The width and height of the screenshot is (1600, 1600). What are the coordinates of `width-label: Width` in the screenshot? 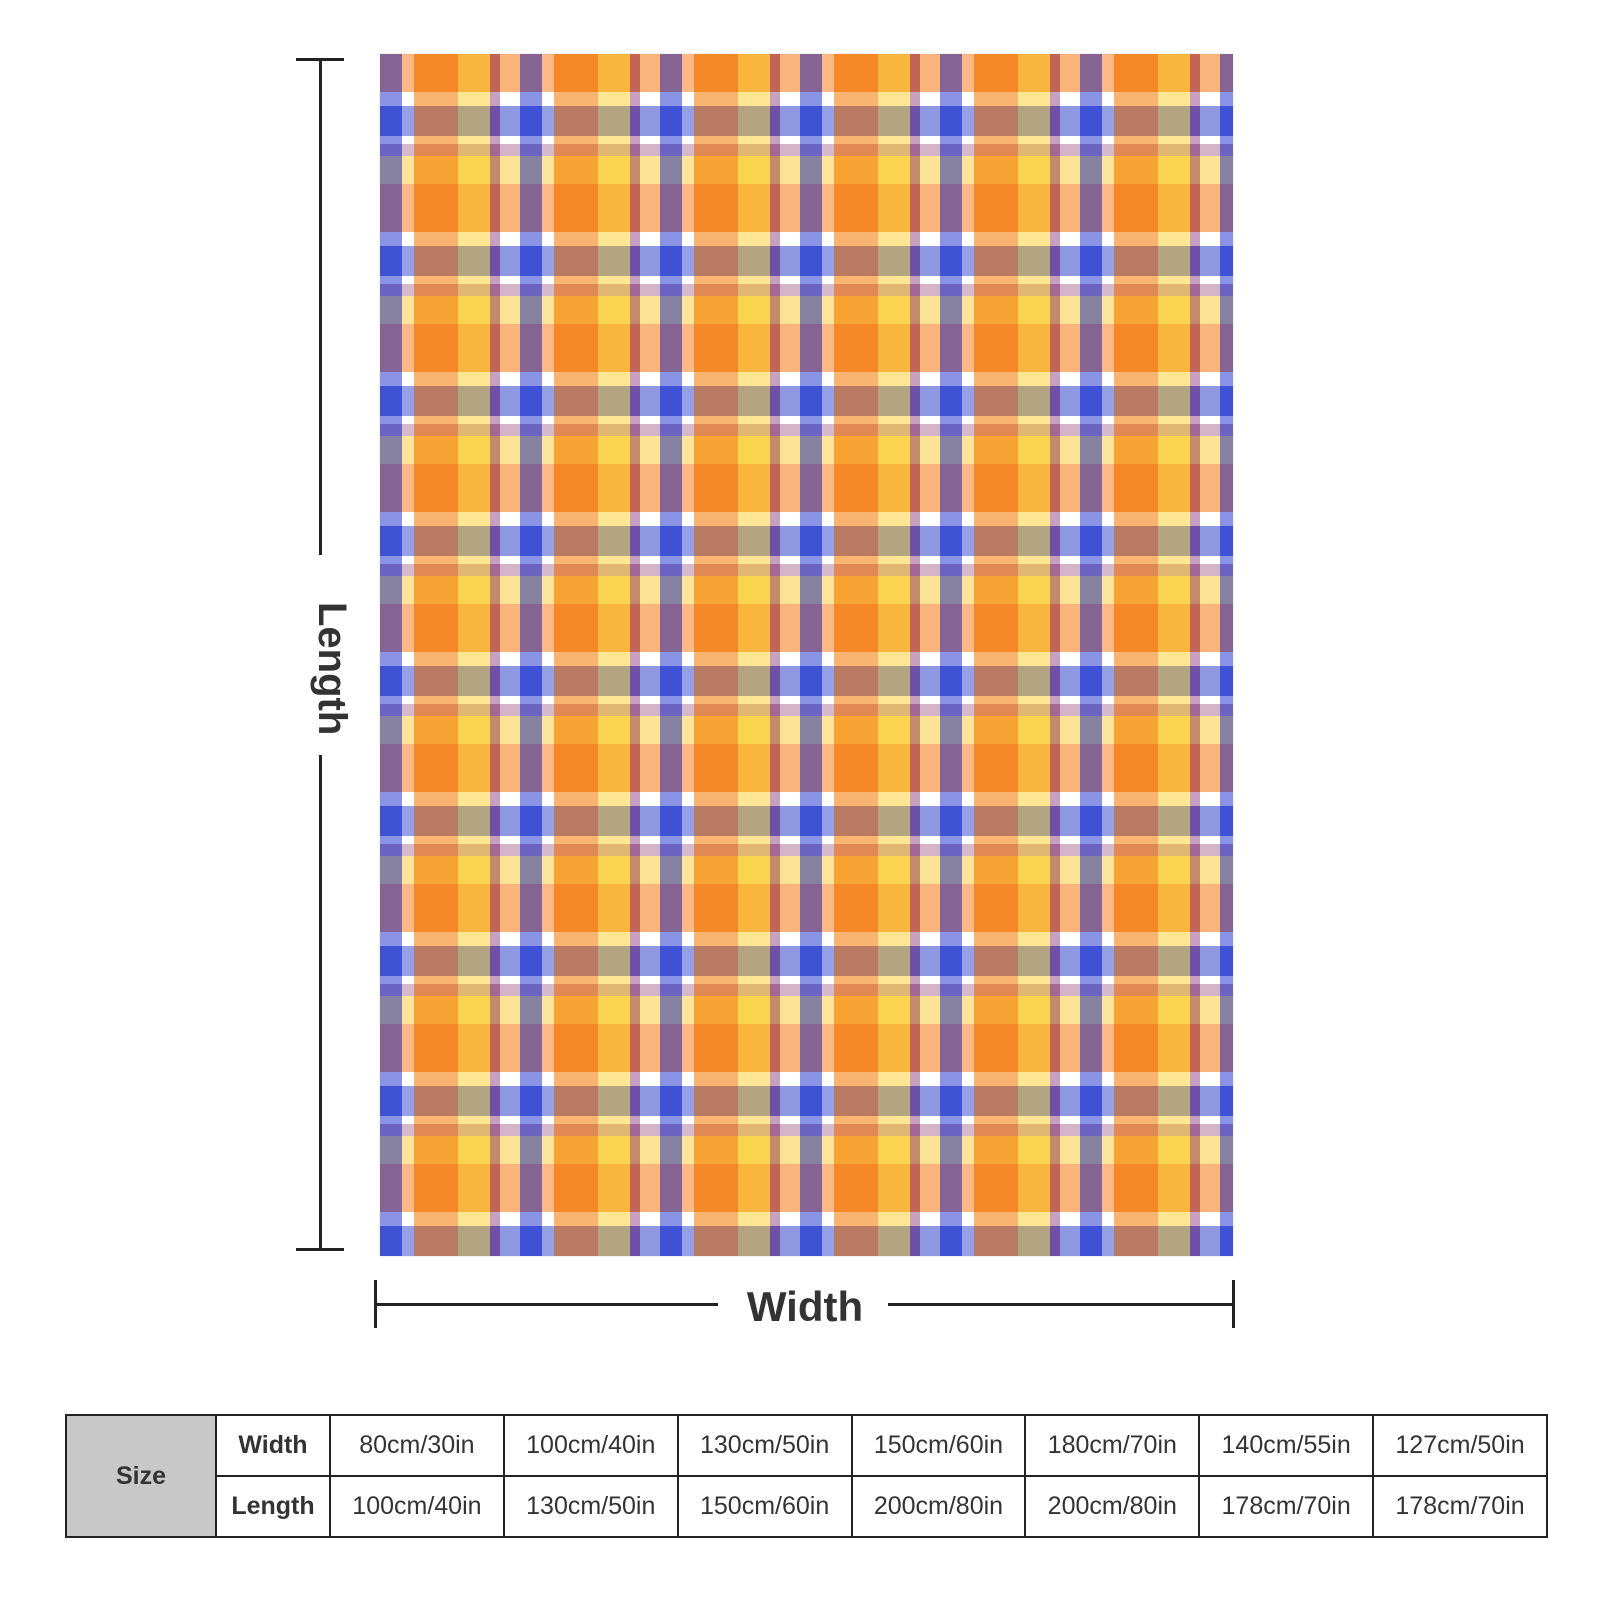 It's located at (805, 1306).